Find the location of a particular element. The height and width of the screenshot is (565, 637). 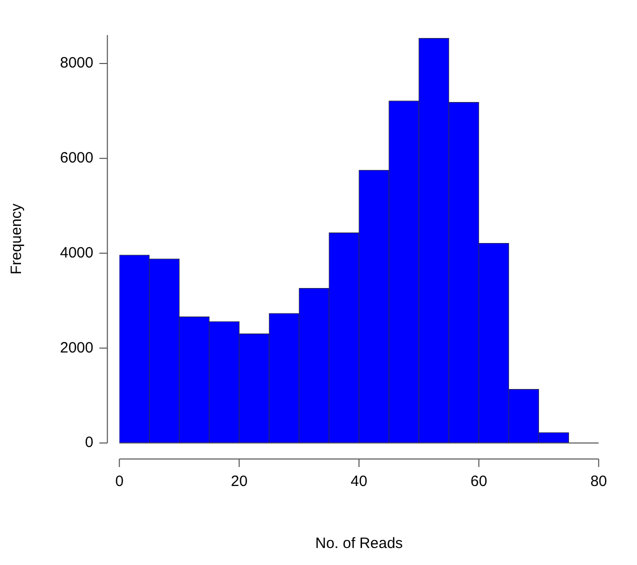

x-tick-label: 40 is located at coordinates (359, 481).